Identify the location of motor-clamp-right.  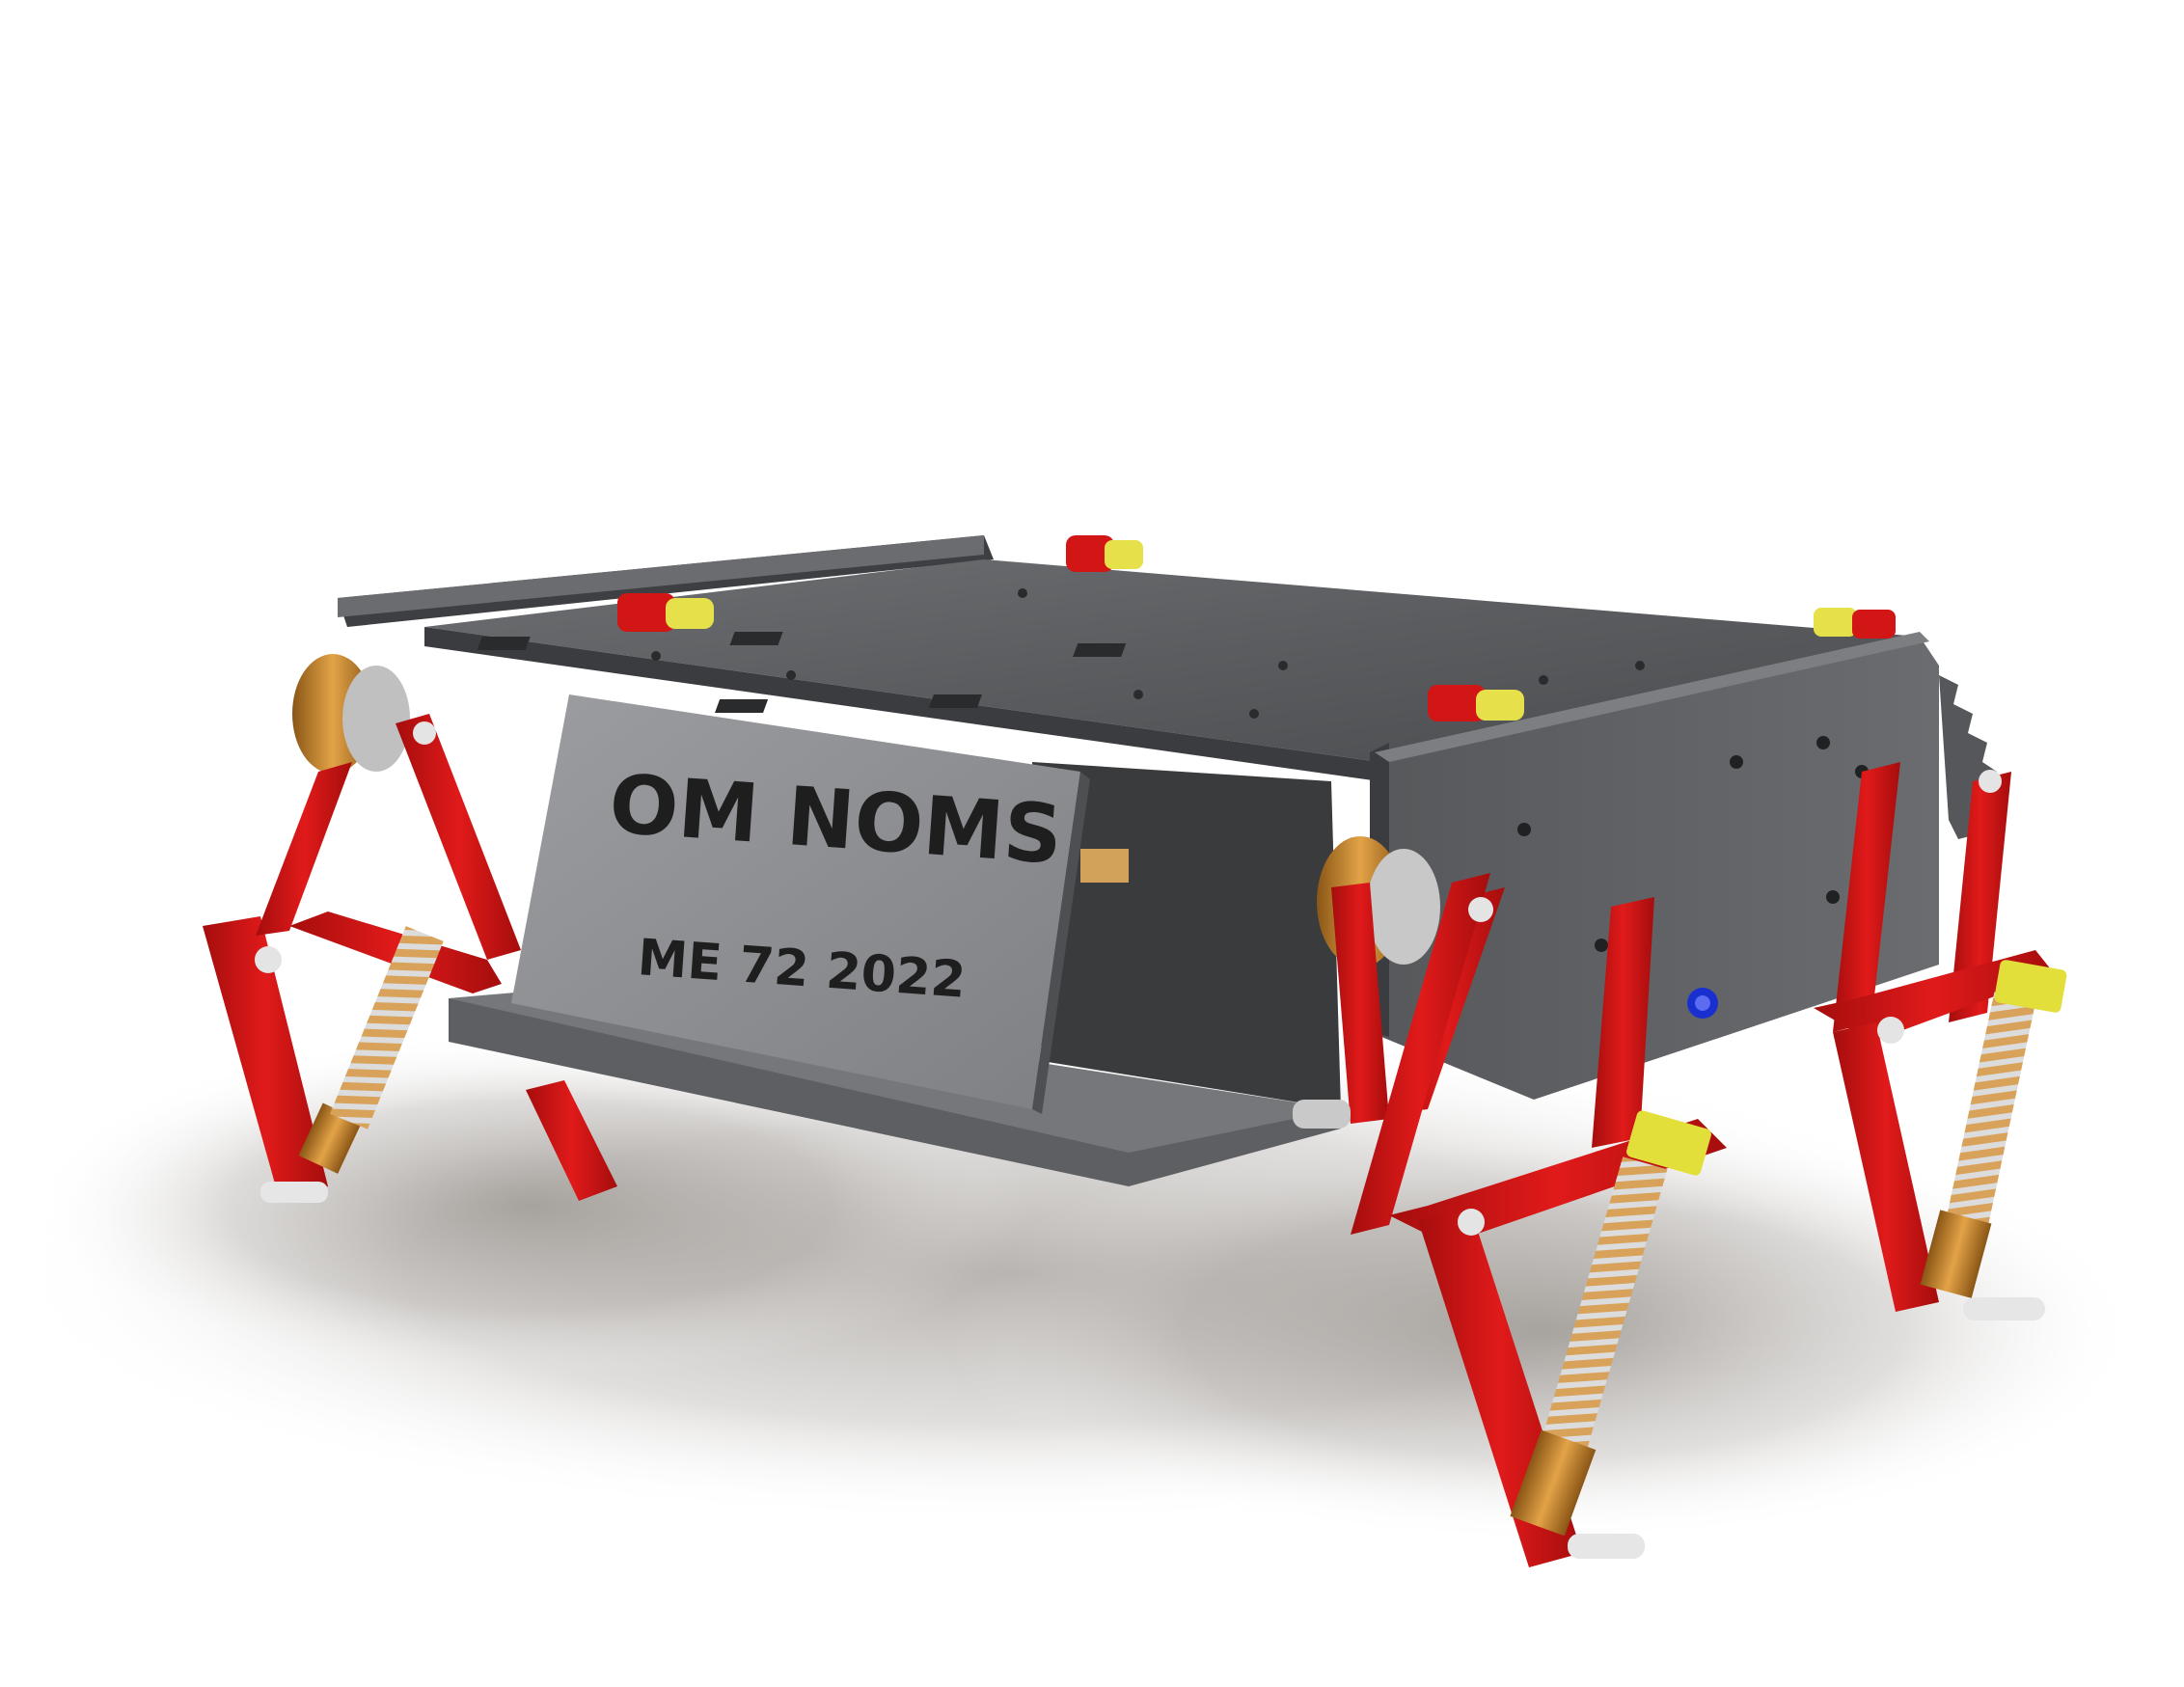
(1476, 703).